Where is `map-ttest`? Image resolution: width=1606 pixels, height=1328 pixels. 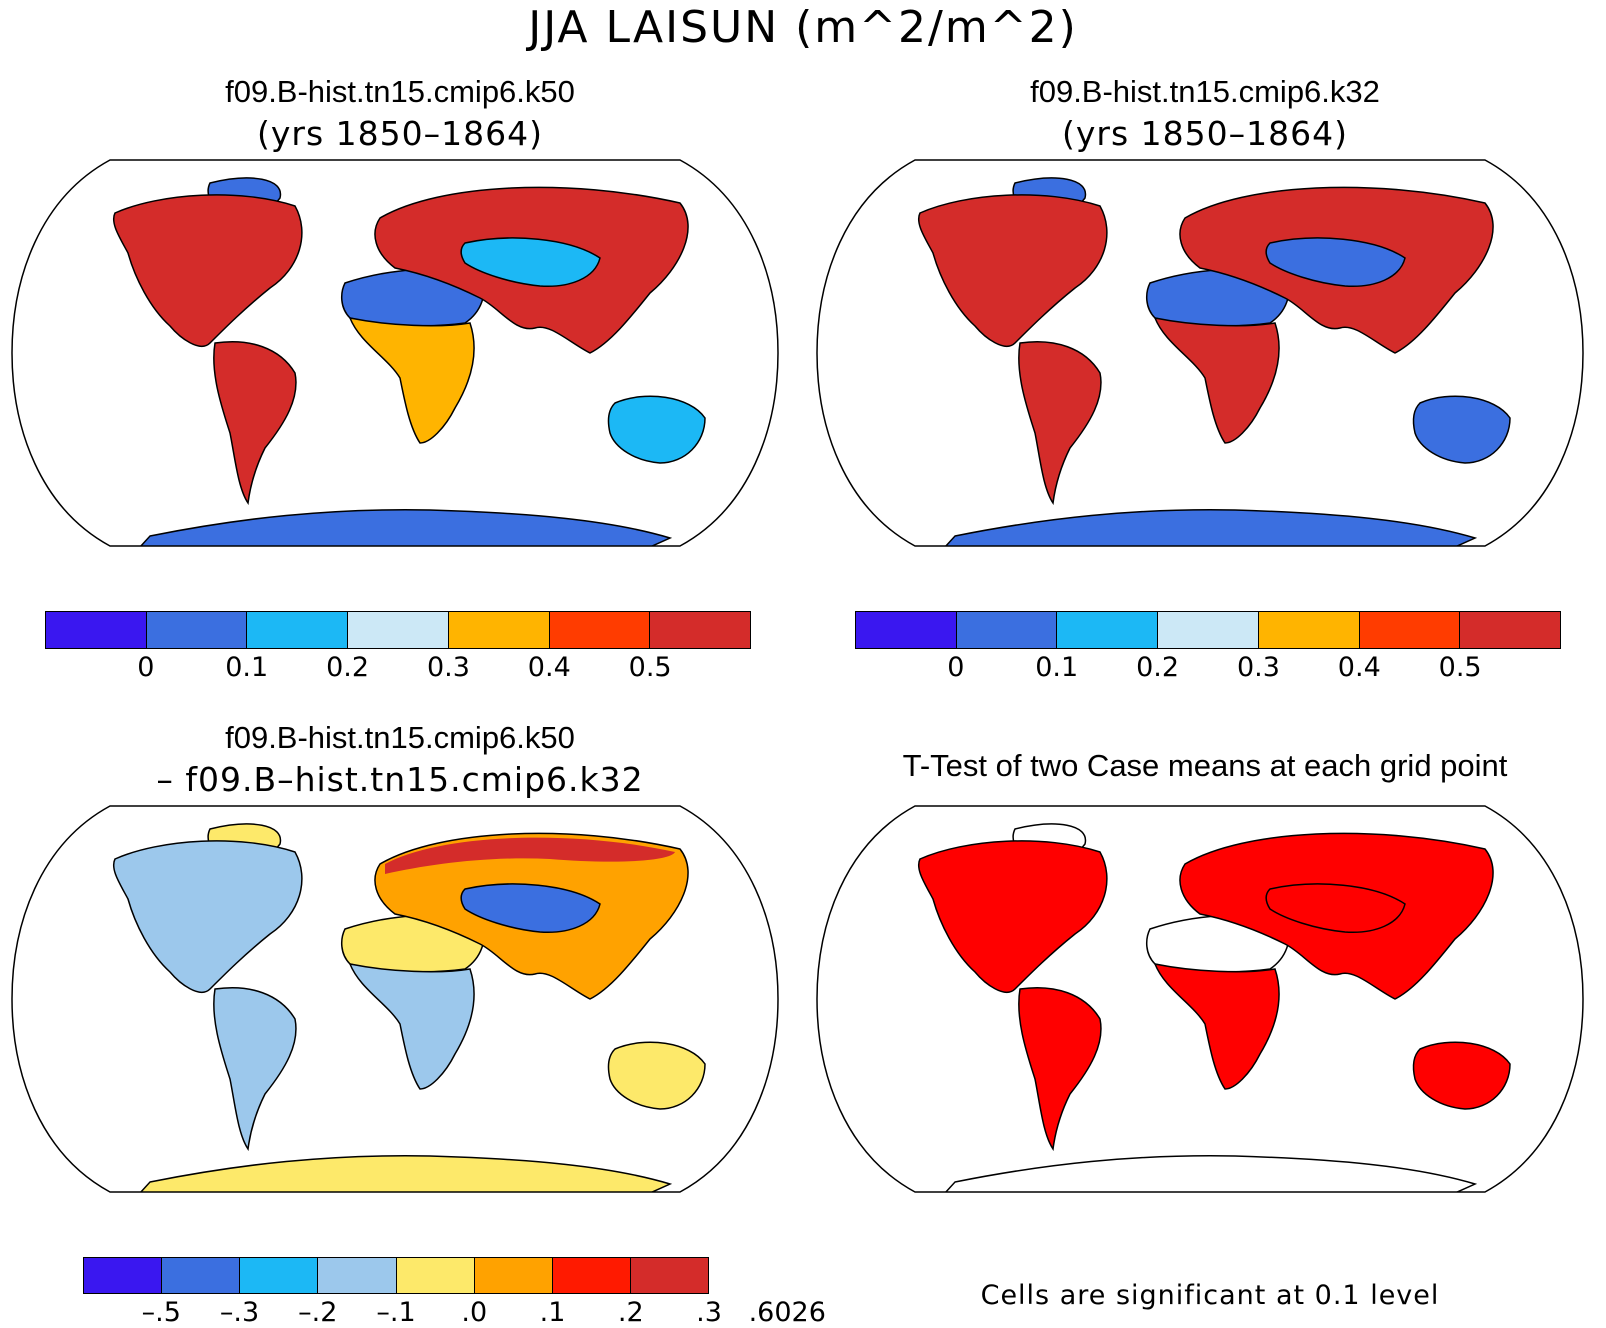 map-ttest is located at coordinates (1200, 999).